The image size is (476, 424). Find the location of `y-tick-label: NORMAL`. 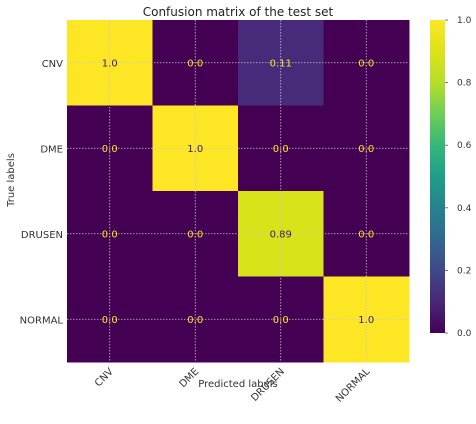

y-tick-label: NORMAL is located at coordinates (42, 320).